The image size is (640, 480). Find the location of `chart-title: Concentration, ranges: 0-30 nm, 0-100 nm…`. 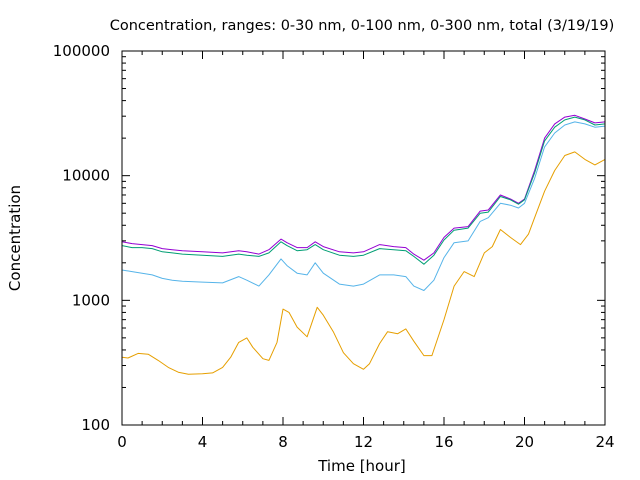

chart-title: Concentration, ranges: 0-30 nm, 0-100 nm… is located at coordinates (362, 26).